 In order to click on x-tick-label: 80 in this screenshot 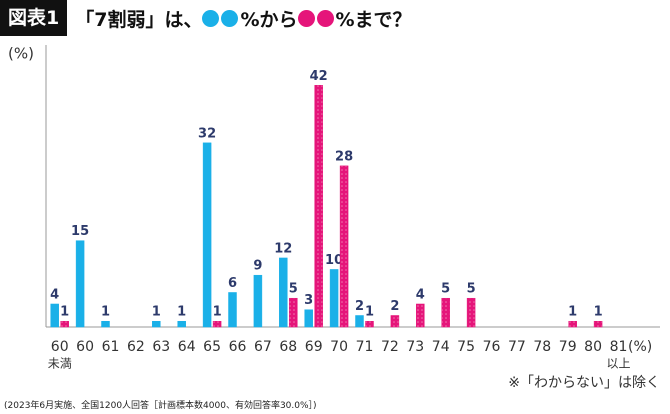, I will do `click(593, 347)`.